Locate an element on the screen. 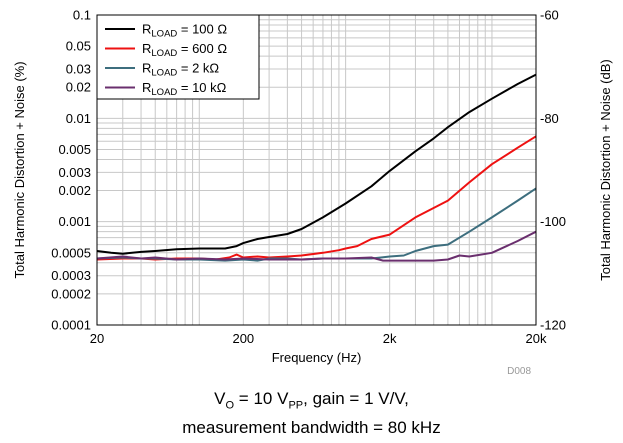 The height and width of the screenshot is (443, 623). y-tick-label: 0.0003 is located at coordinates (71, 275).